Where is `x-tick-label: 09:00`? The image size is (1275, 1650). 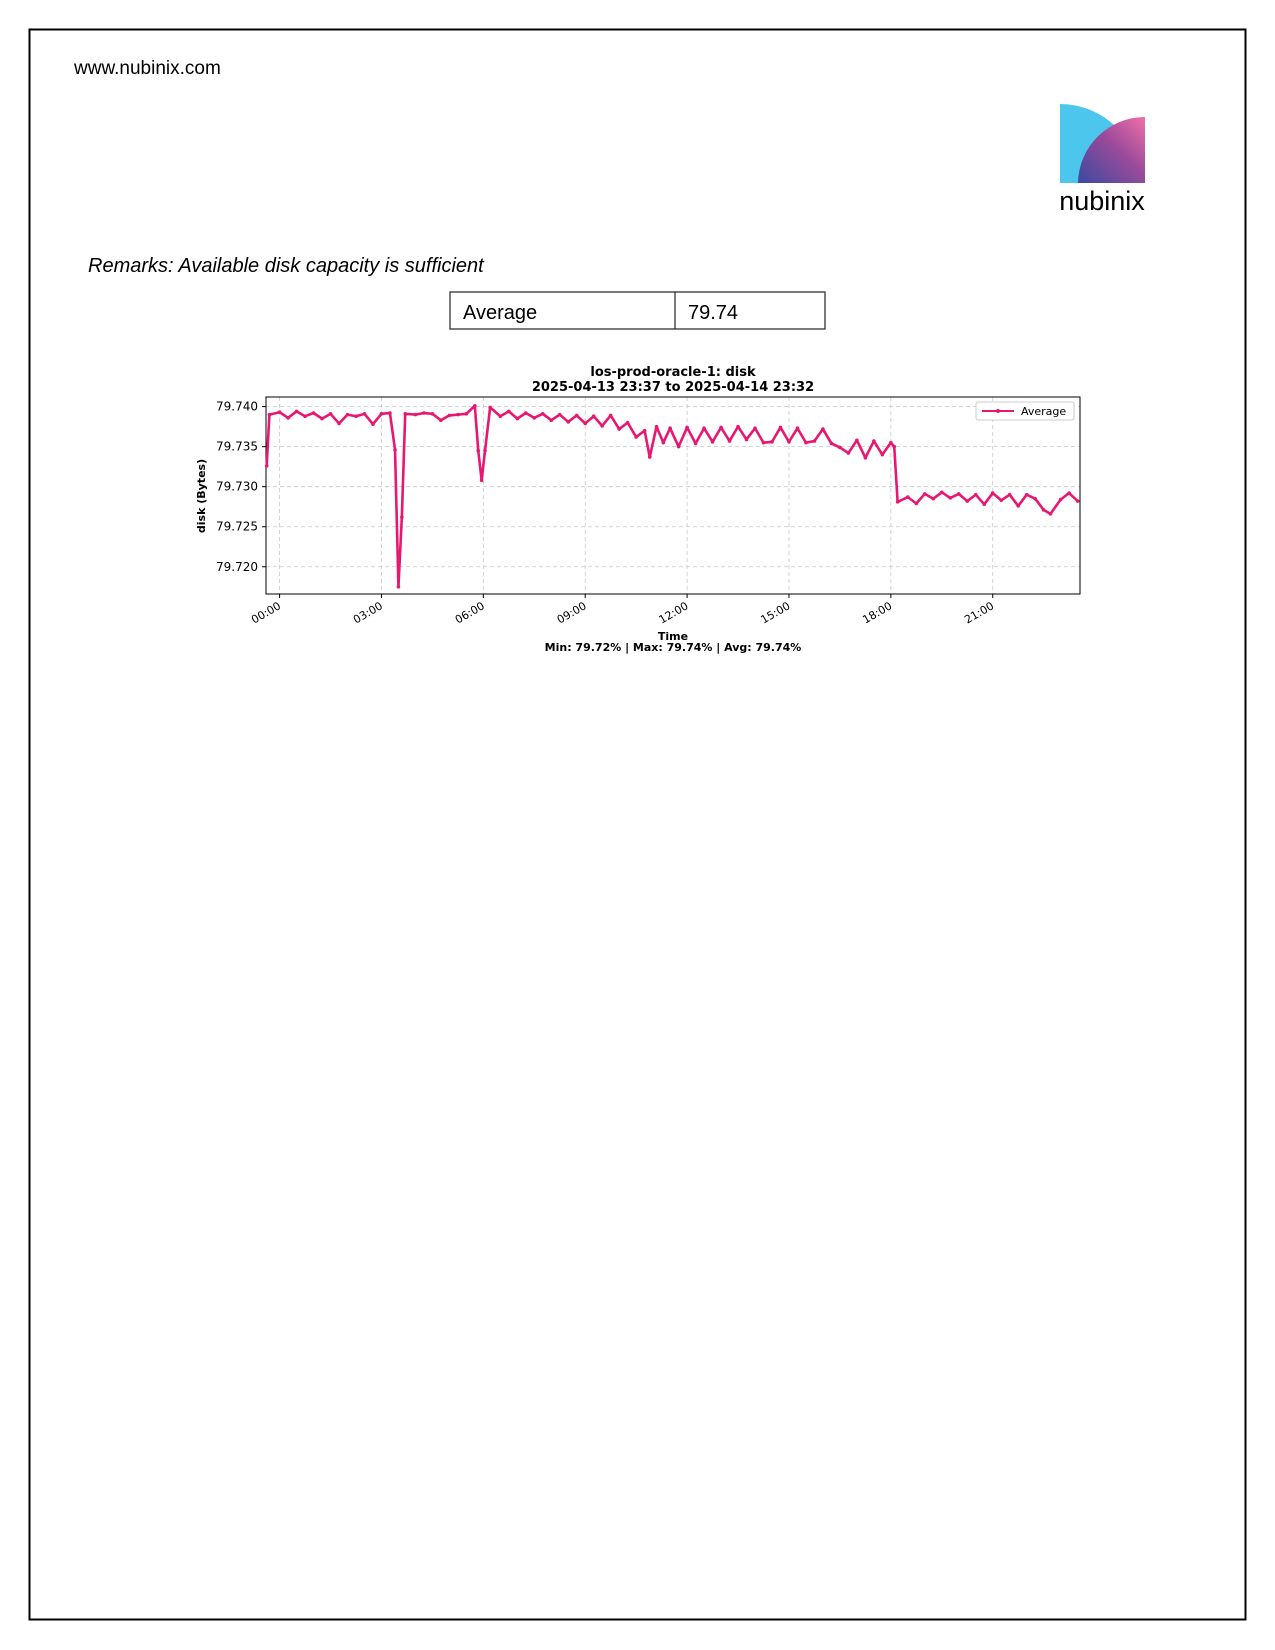
x-tick-label: 09:00 is located at coordinates (572, 612).